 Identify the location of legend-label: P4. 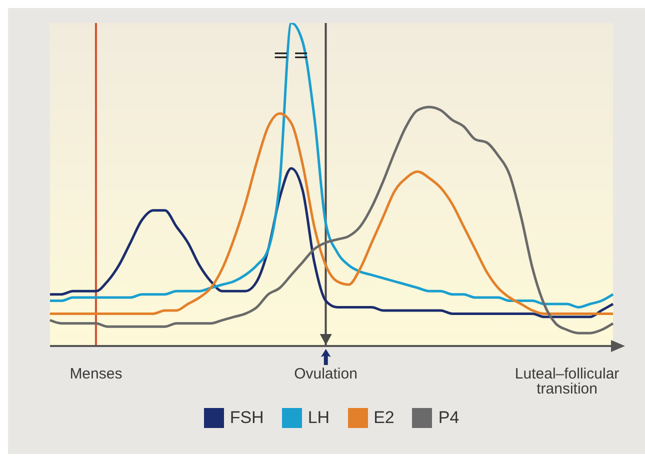
(449, 418).